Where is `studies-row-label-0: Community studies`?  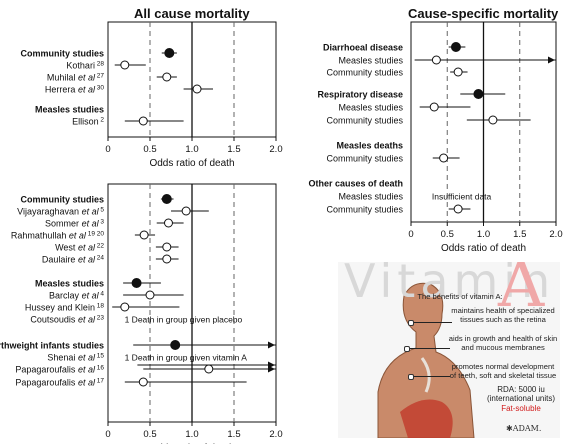
studies-row-label-0: Community studies is located at coordinates (62, 200).